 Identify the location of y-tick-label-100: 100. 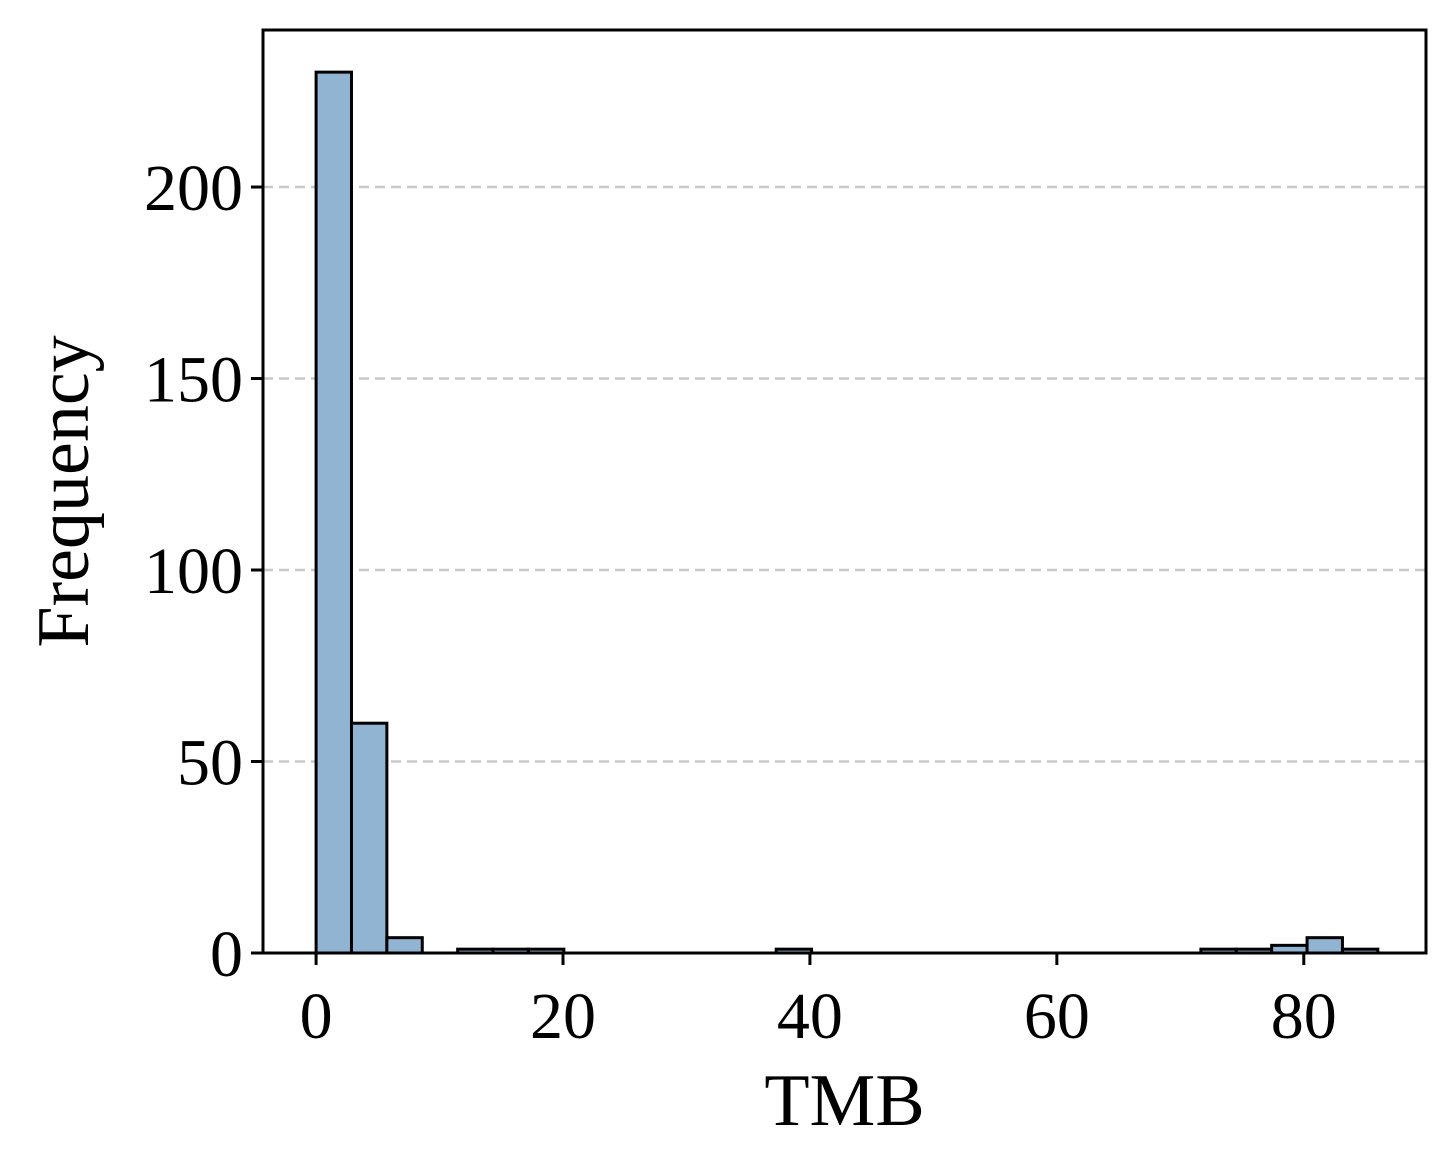
(193, 571).